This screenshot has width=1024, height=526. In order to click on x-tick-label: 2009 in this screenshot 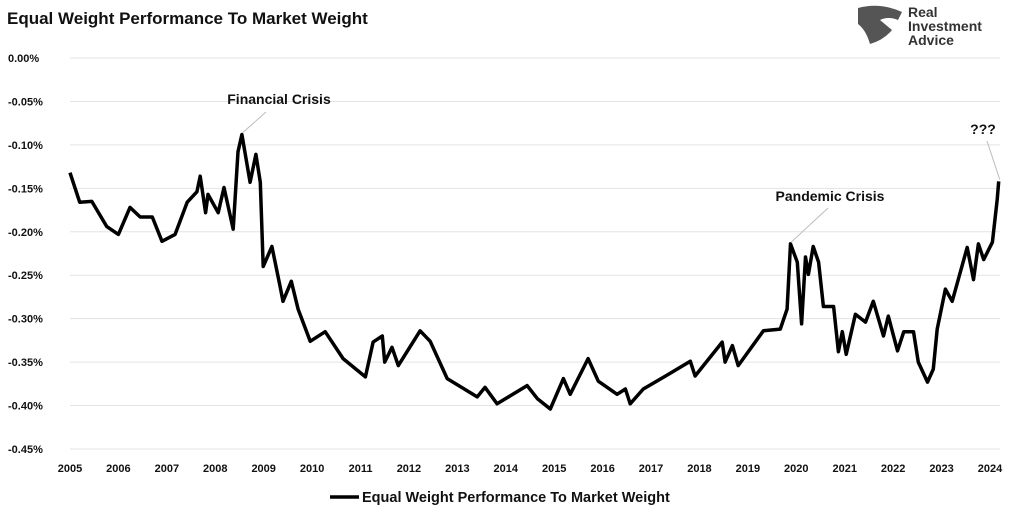, I will do `click(263, 469)`.